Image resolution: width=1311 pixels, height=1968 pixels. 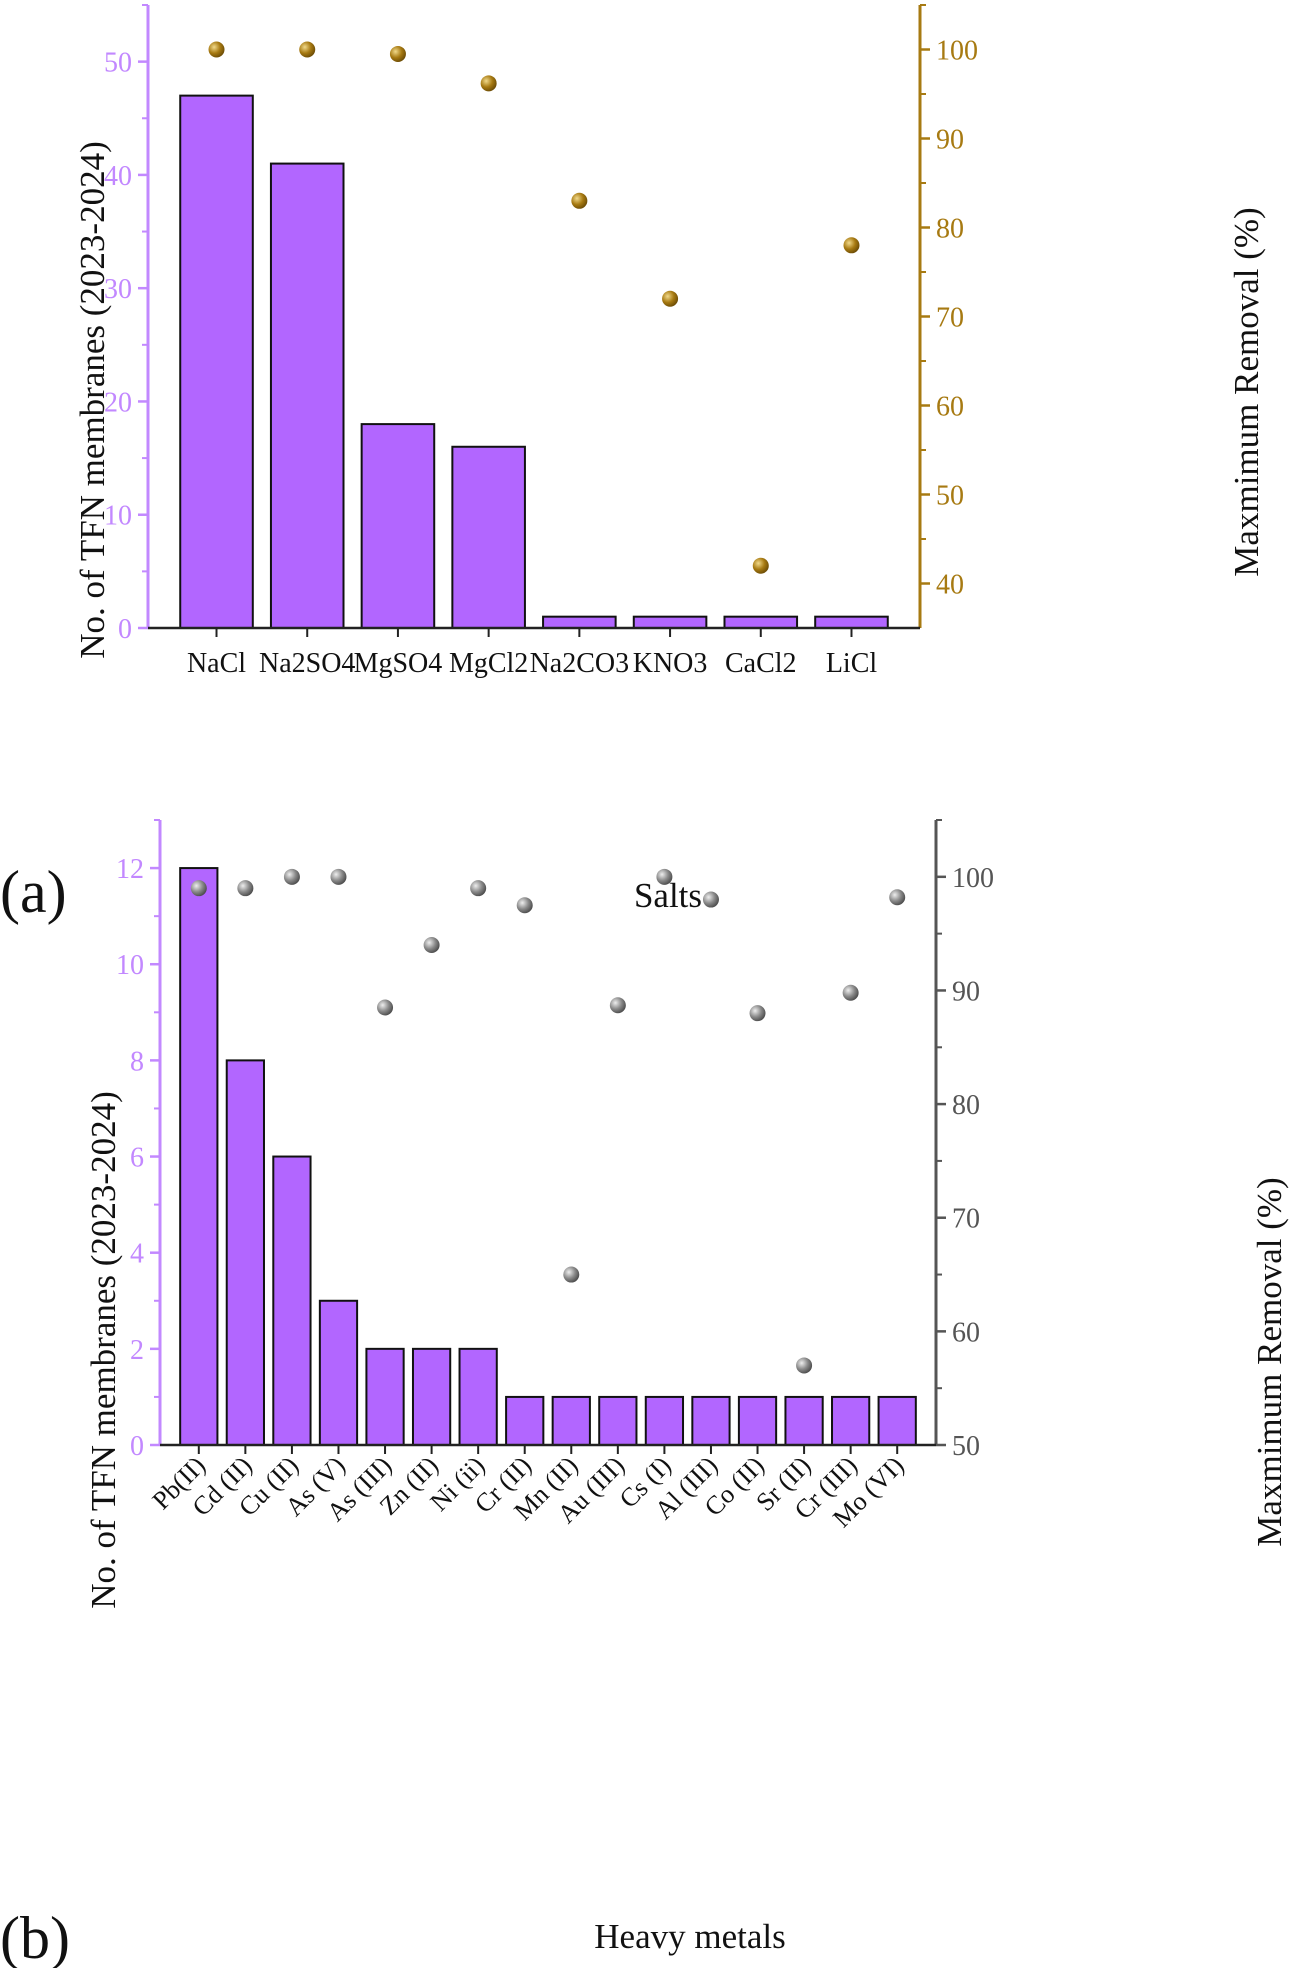 I want to click on panel-b-y-axis-title: No. of TFN membranes (2023-2024), so click(x=103, y=1349).